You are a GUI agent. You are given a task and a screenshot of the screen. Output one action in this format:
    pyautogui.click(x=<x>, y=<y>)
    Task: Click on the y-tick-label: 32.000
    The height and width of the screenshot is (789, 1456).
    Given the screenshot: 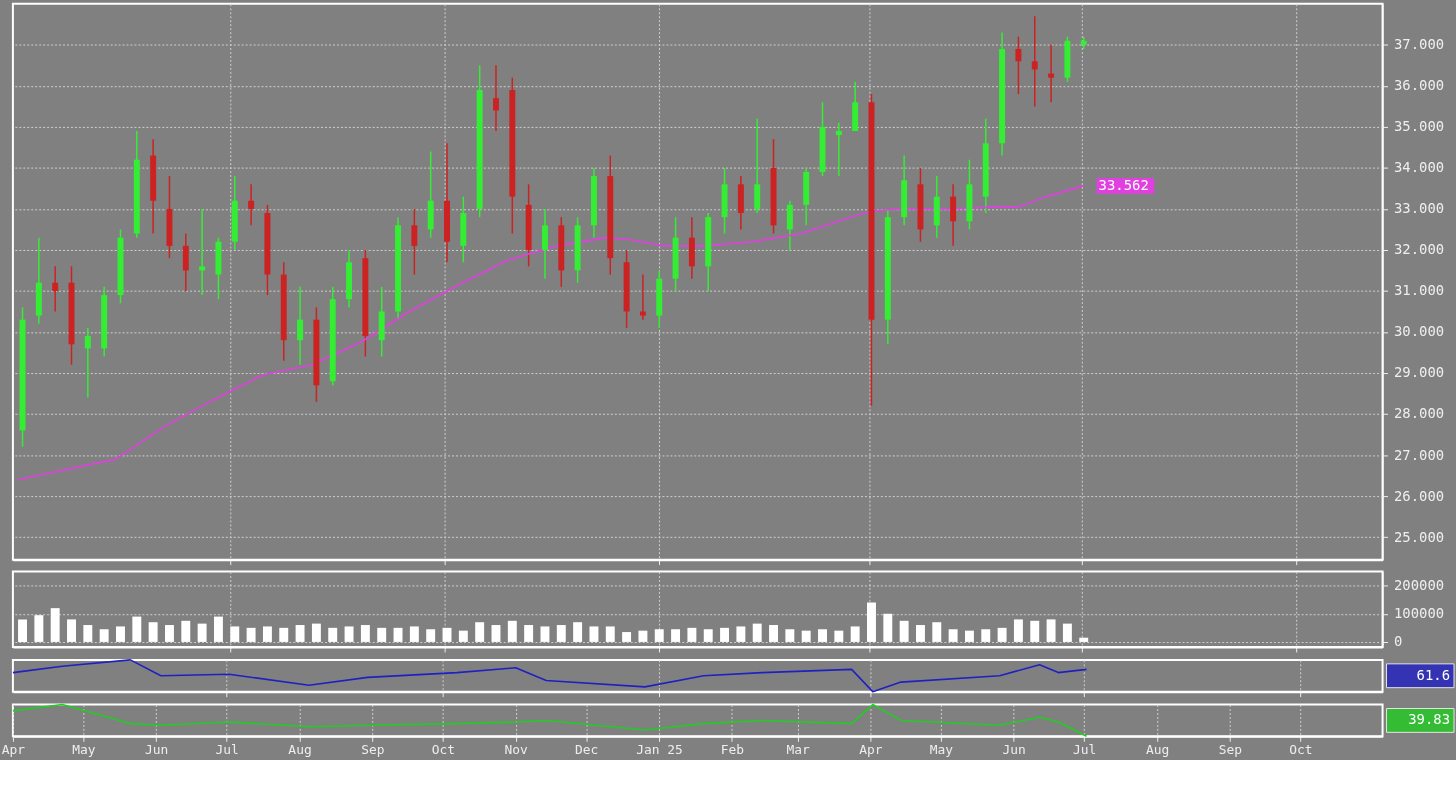 What is the action you would take?
    pyautogui.click(x=1419, y=249)
    